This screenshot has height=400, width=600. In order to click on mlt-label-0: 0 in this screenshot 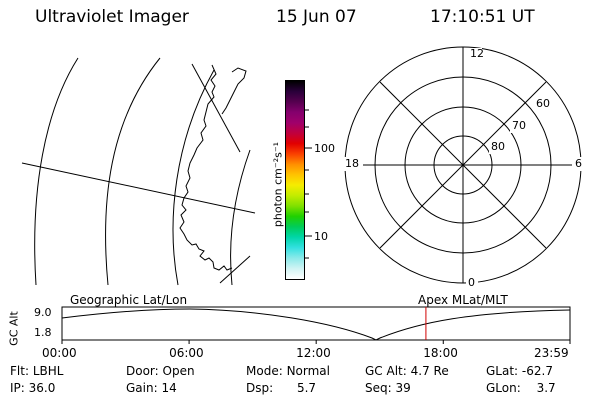, I will do `click(471, 282)`.